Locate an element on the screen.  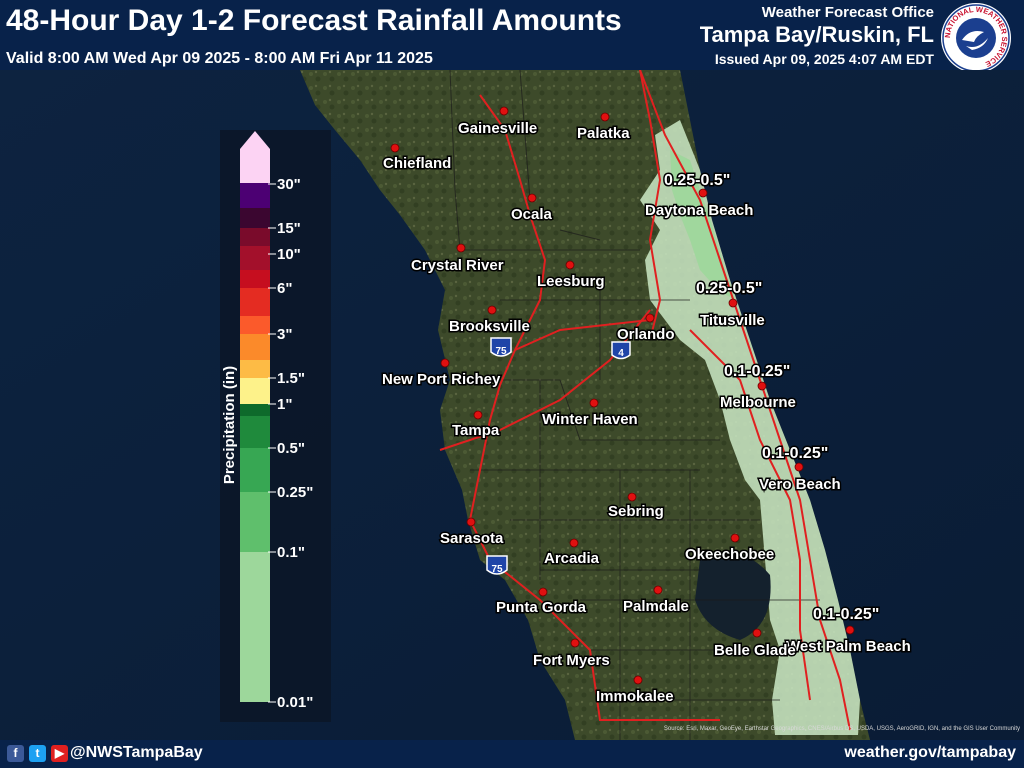
city-label: Gainesville is located at coordinates (497, 128).